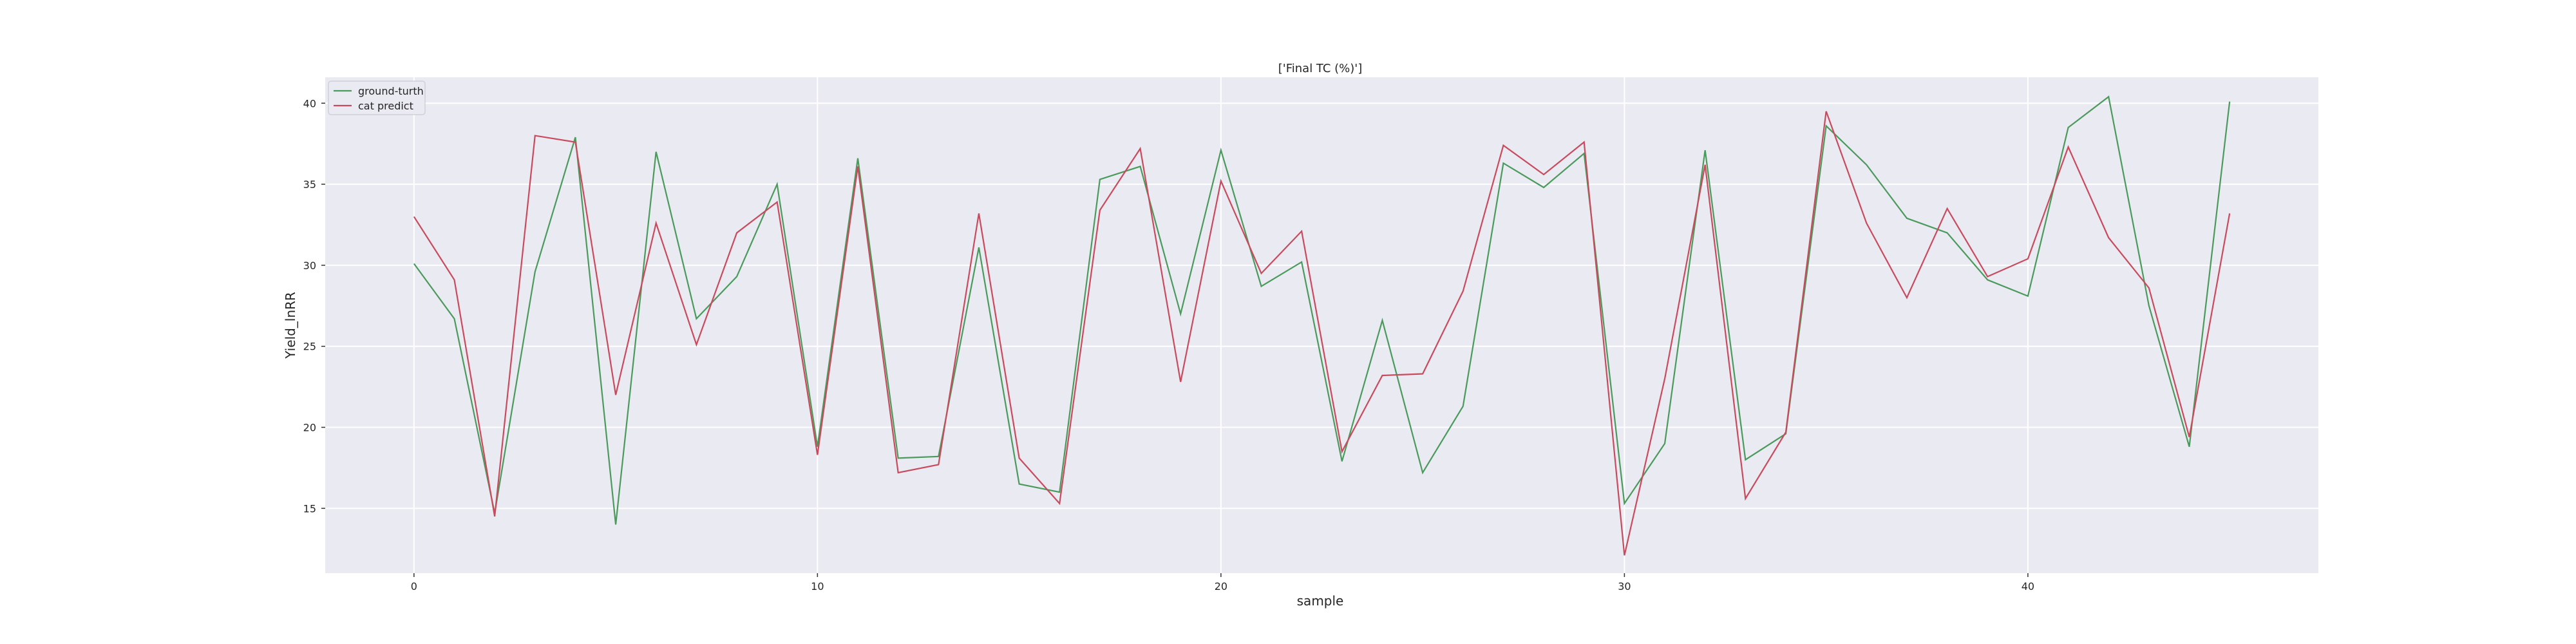 This screenshot has width=2576, height=644. I want to click on legend-label-ground-turth: ground-turth, so click(391, 91).